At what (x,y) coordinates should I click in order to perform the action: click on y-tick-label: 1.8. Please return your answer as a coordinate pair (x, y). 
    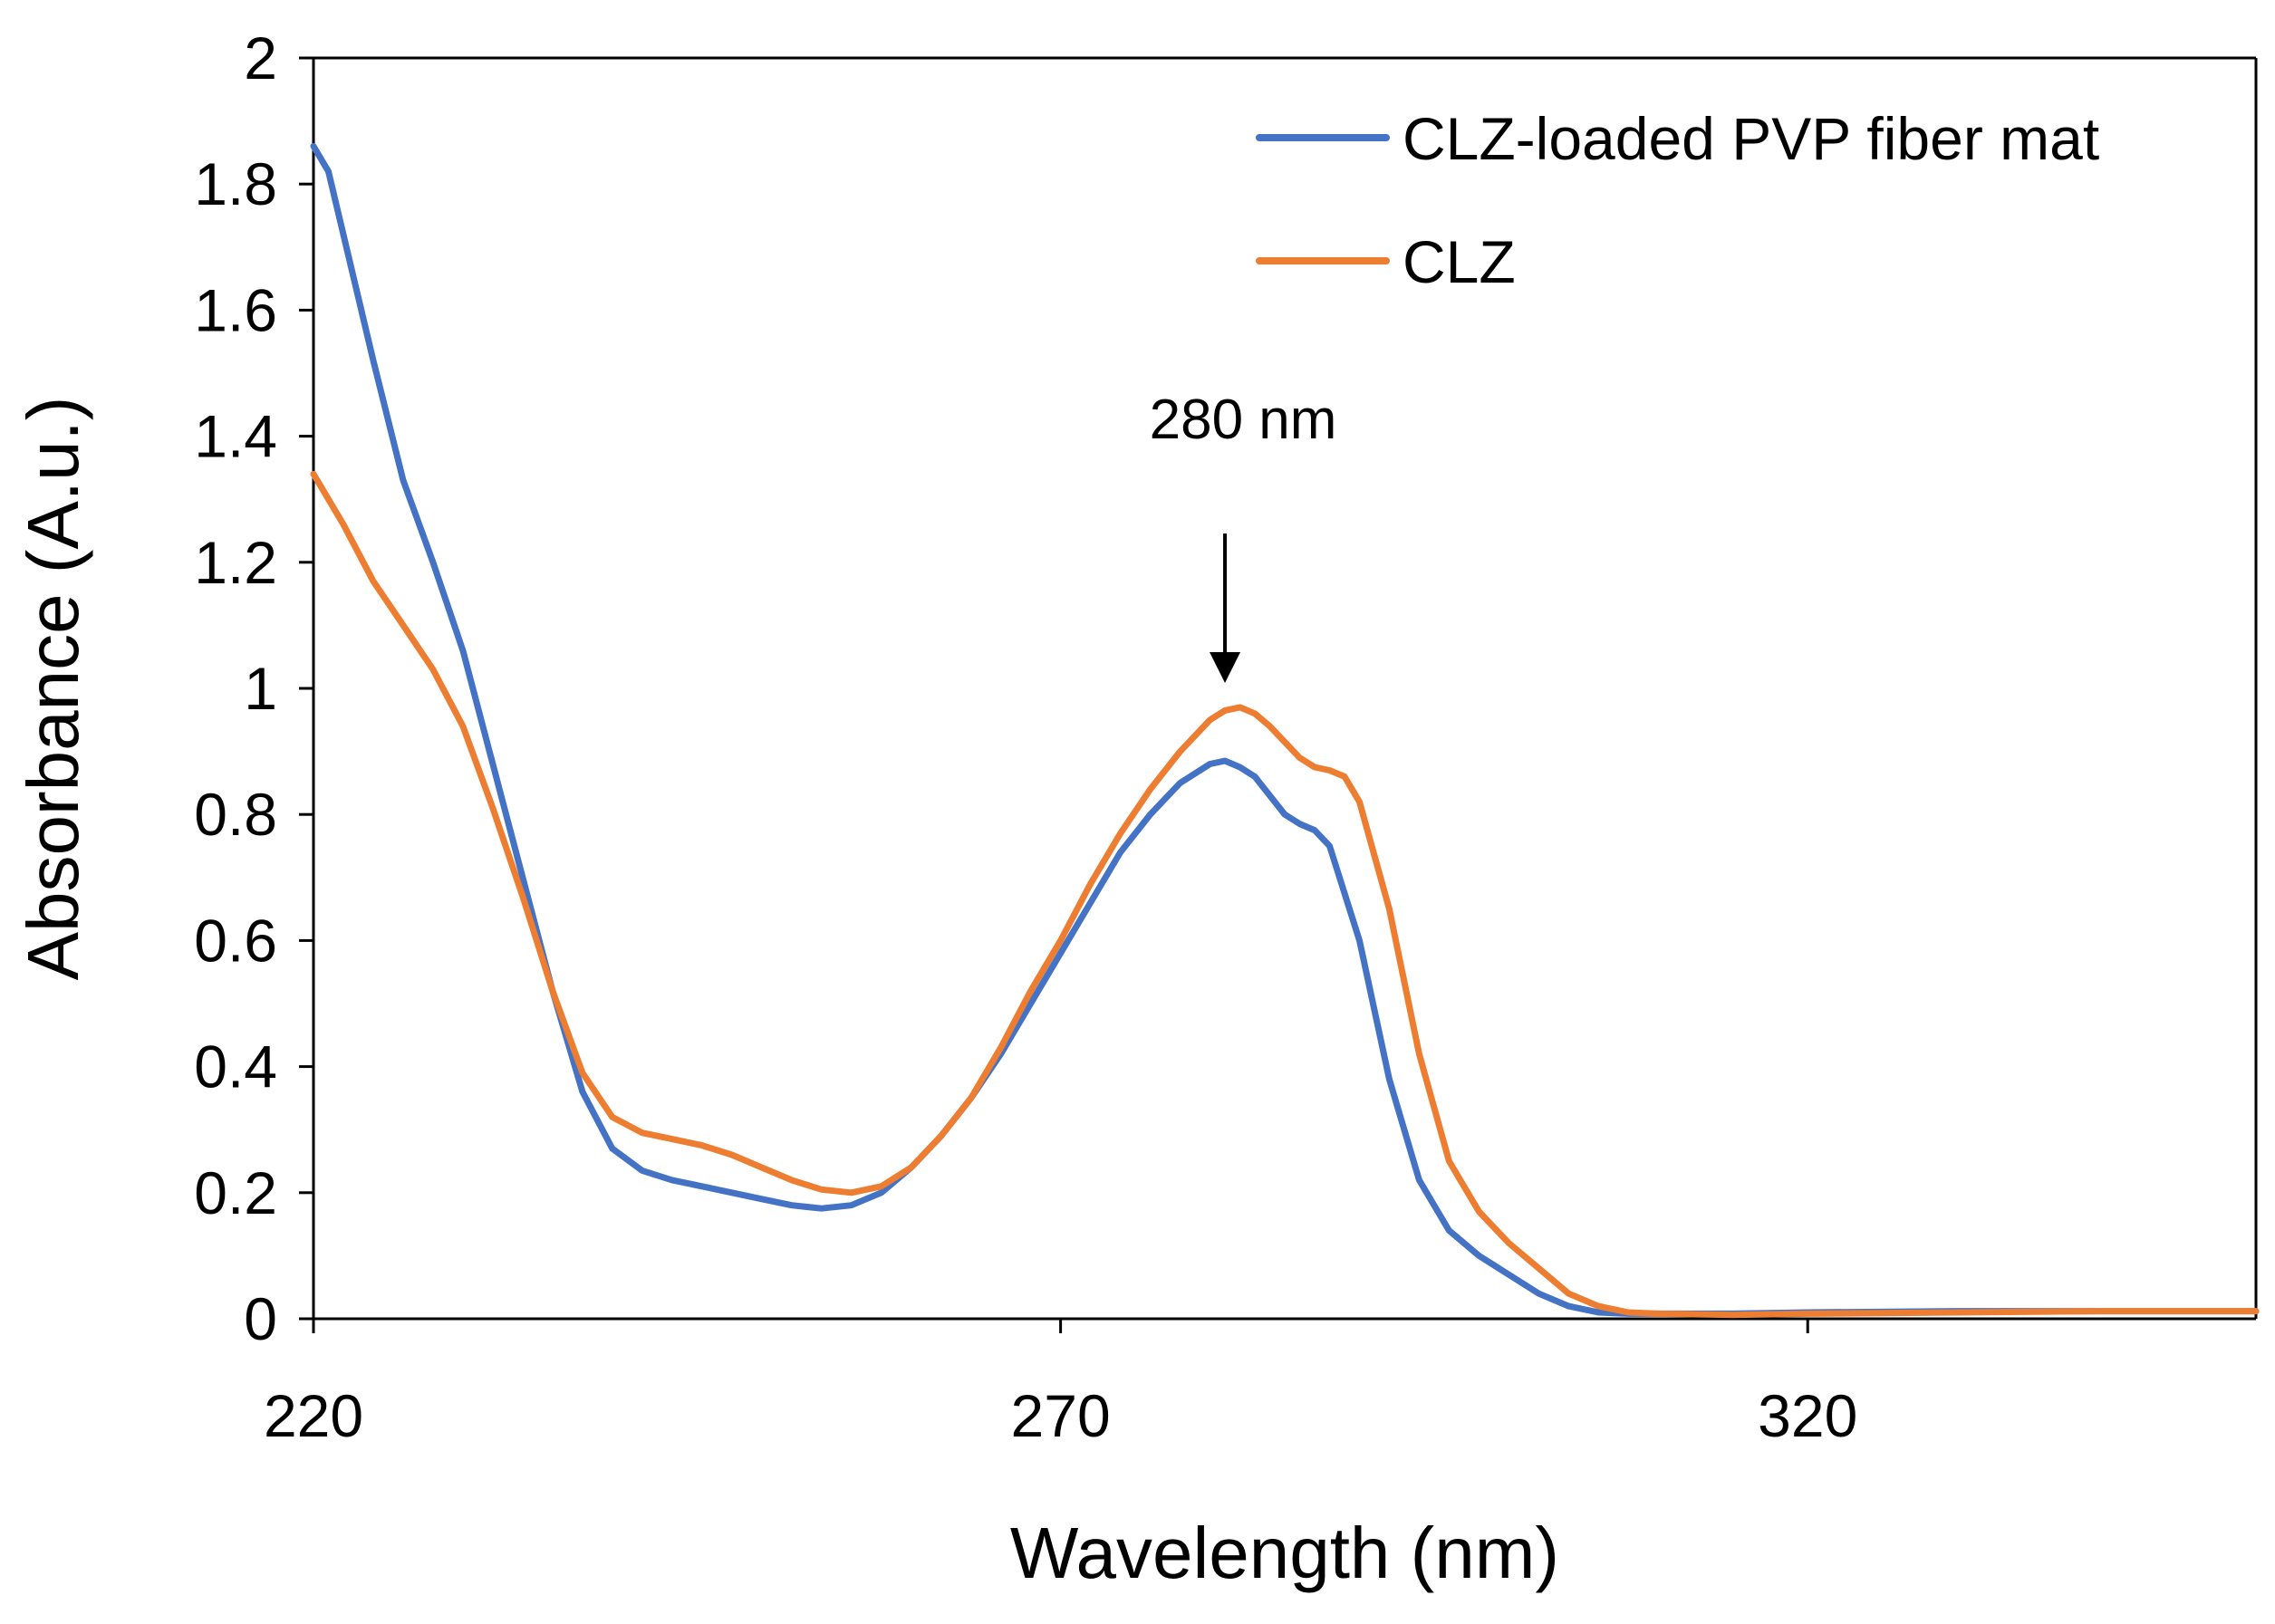
    Looking at the image, I should click on (235, 183).